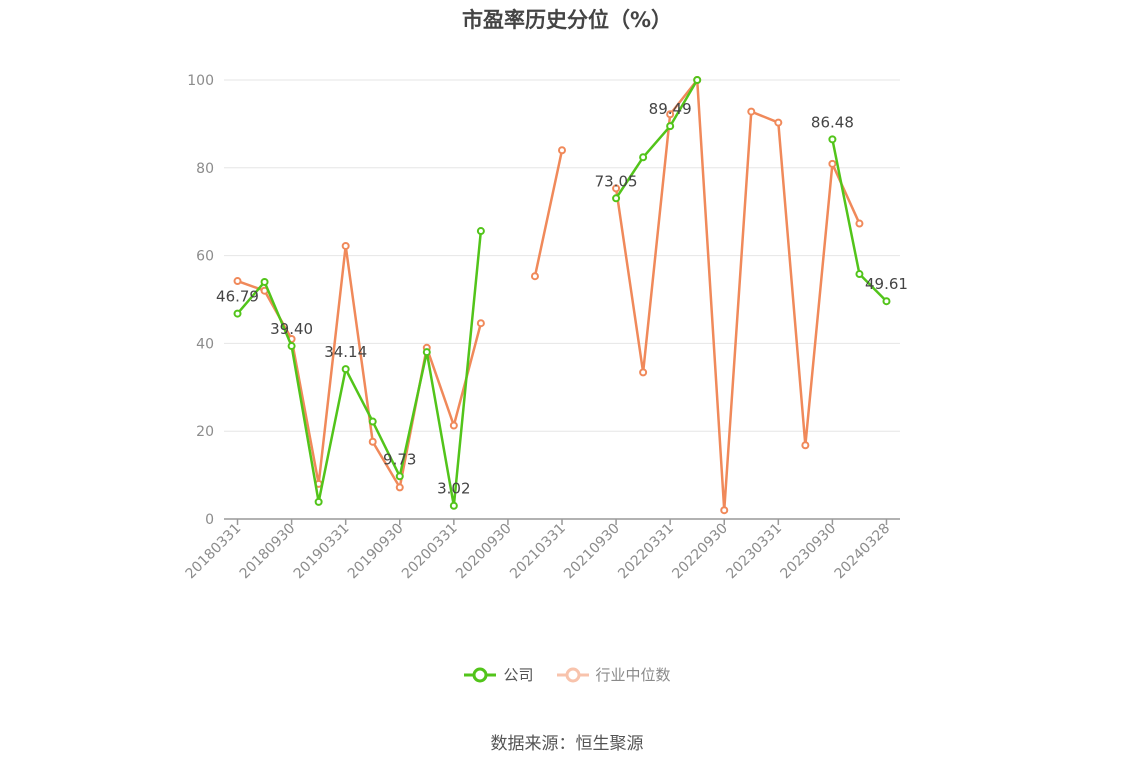  Describe the element at coordinates (832, 122) in the screenshot. I see `data-label-20230930: 86.48` at that location.